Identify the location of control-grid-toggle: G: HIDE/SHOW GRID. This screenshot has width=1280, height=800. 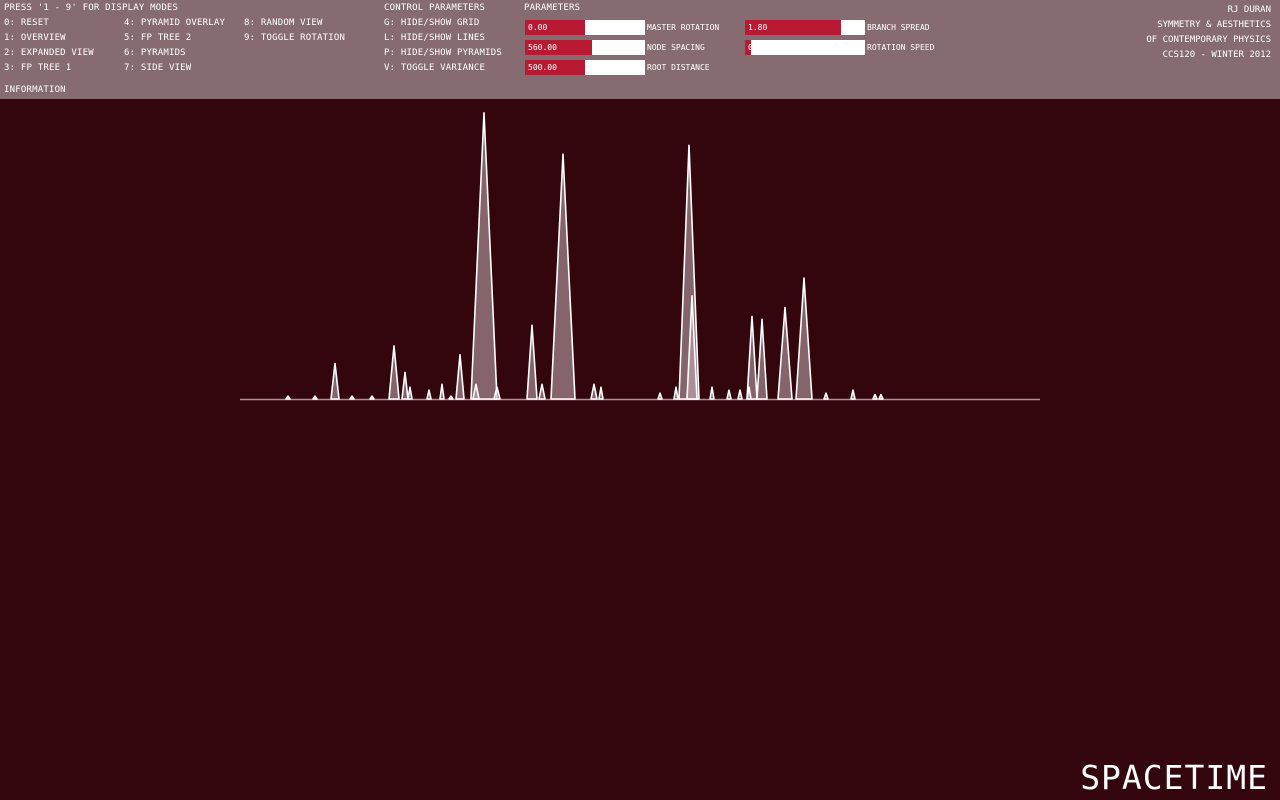
(432, 23).